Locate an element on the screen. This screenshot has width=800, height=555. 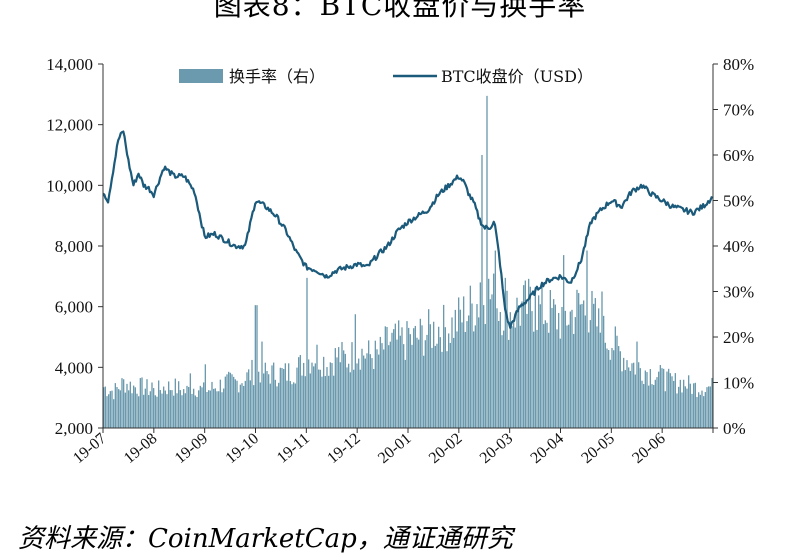
x-tick-label: 19-10 is located at coordinates (243, 448).